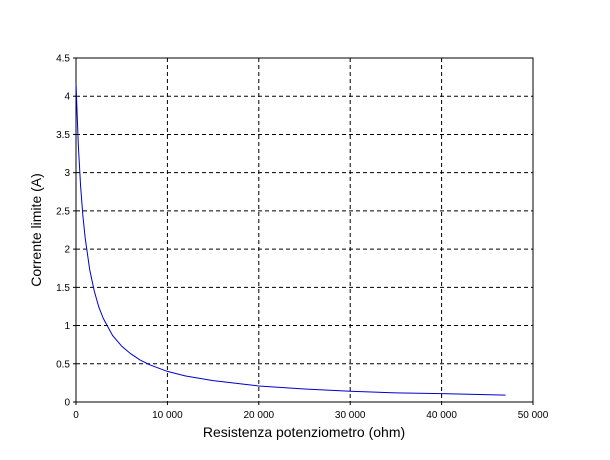  Describe the element at coordinates (63, 211) in the screenshot. I see `y-tick-label: 2.5` at that location.